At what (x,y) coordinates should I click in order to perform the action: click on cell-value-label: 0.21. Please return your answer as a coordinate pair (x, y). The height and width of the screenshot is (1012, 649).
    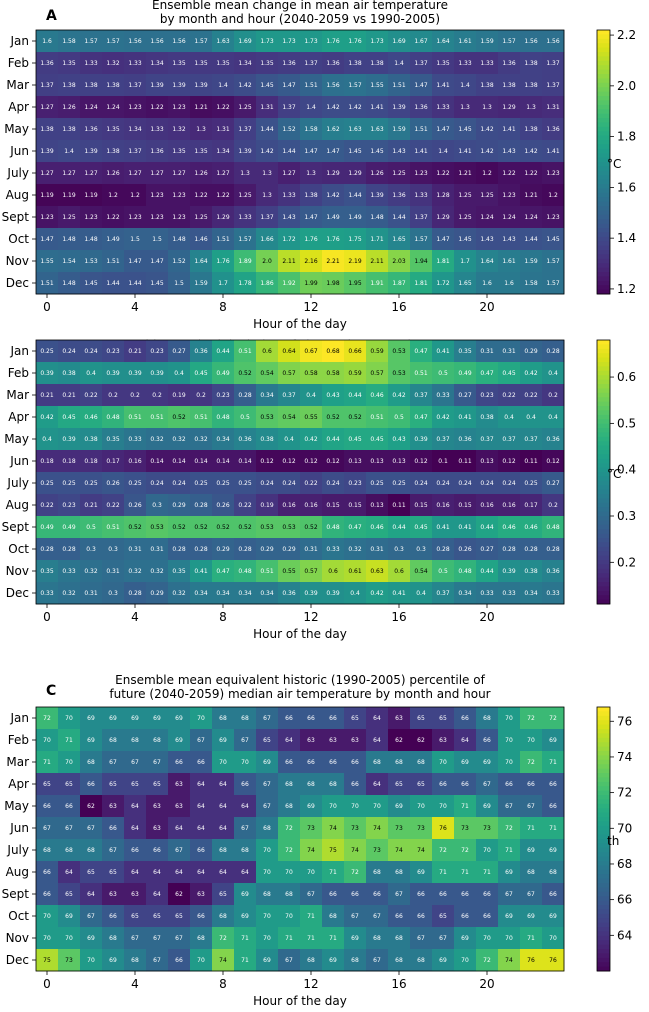
    Looking at the image, I should click on (47, 395).